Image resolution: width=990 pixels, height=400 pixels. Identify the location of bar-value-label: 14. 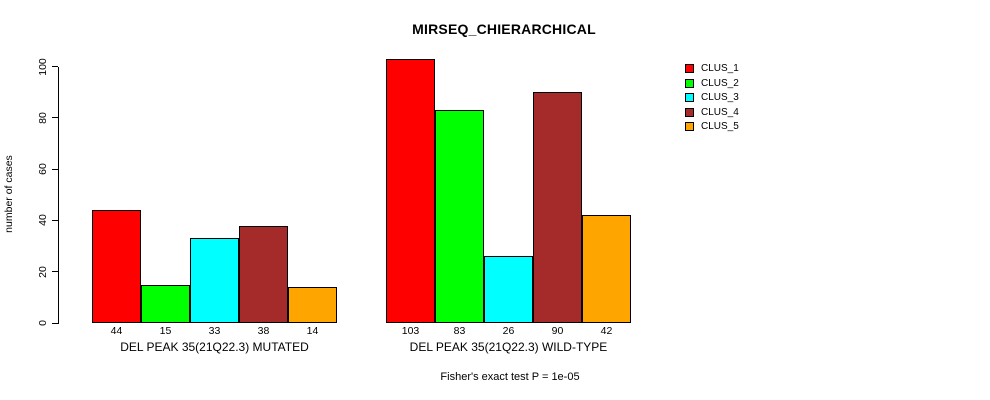
(312, 331).